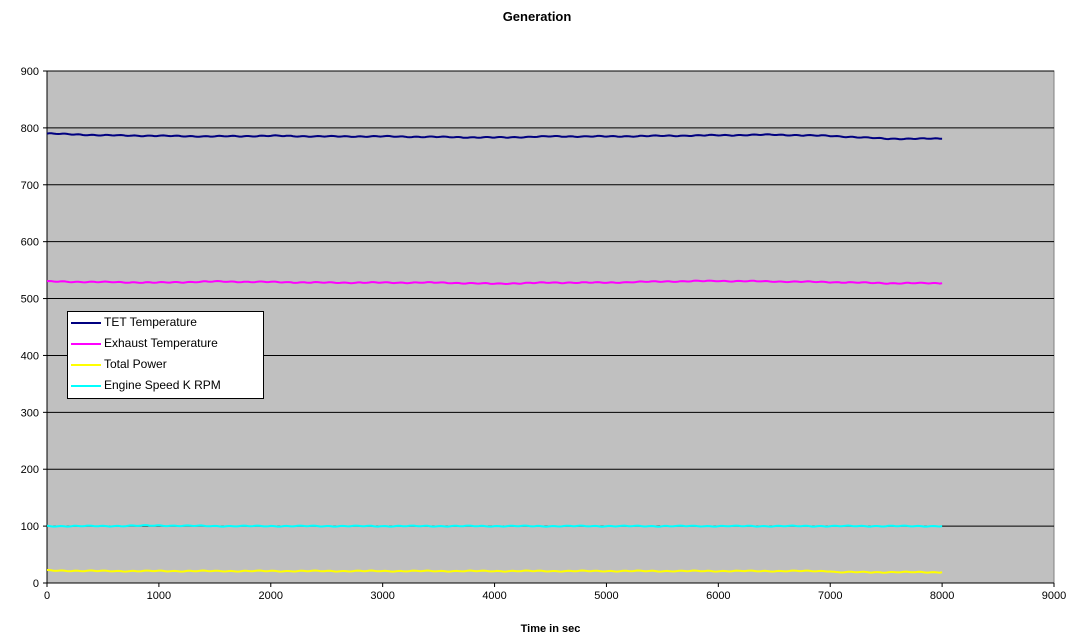 This screenshot has width=1074, height=639. What do you see at coordinates (30, 129) in the screenshot?
I see `y-tick-label-800: 800` at bounding box center [30, 129].